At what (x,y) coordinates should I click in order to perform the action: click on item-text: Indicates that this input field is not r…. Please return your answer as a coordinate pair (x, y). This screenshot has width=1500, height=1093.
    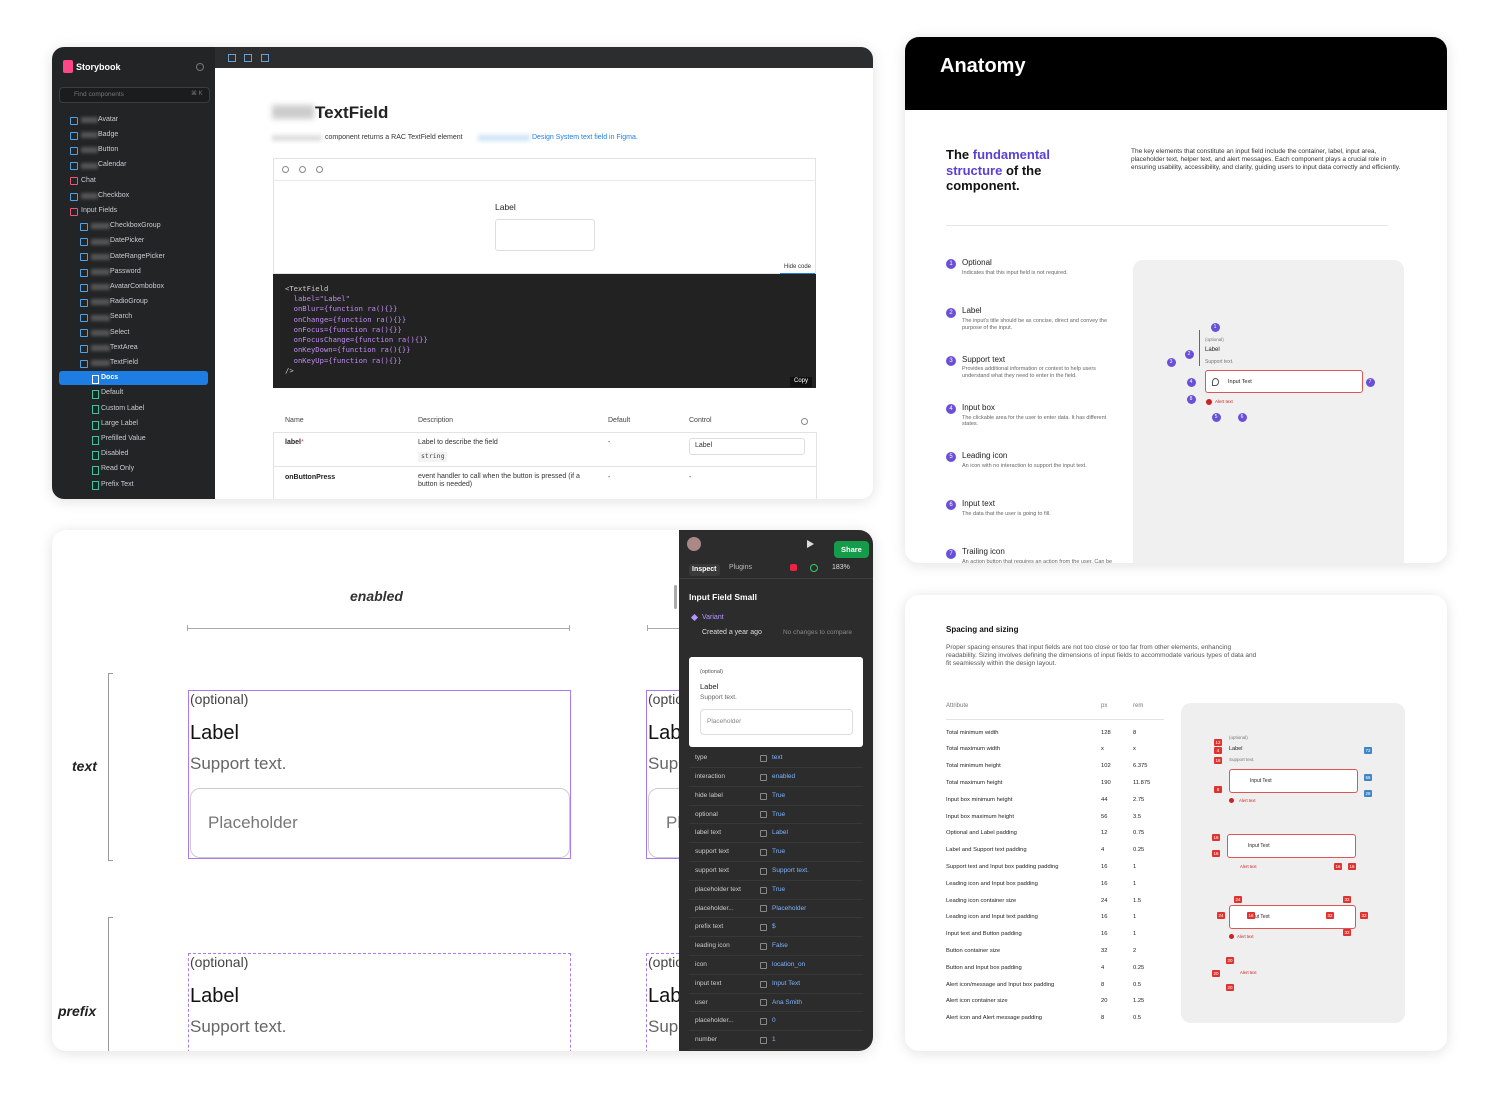
    Looking at the image, I should click on (1015, 273).